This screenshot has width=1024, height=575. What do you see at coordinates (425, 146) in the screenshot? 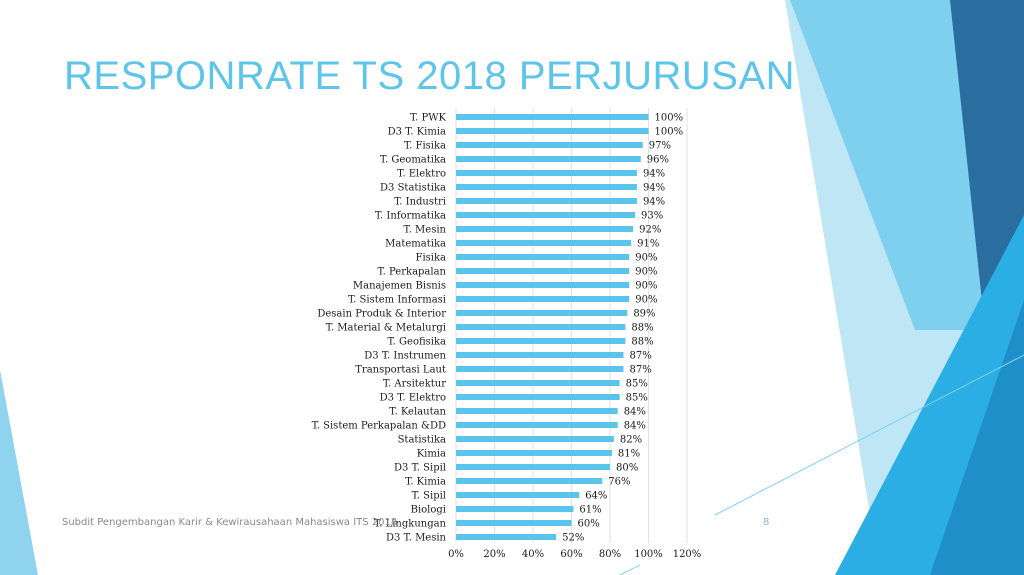
I see `category-label: T. Fisika` at bounding box center [425, 146].